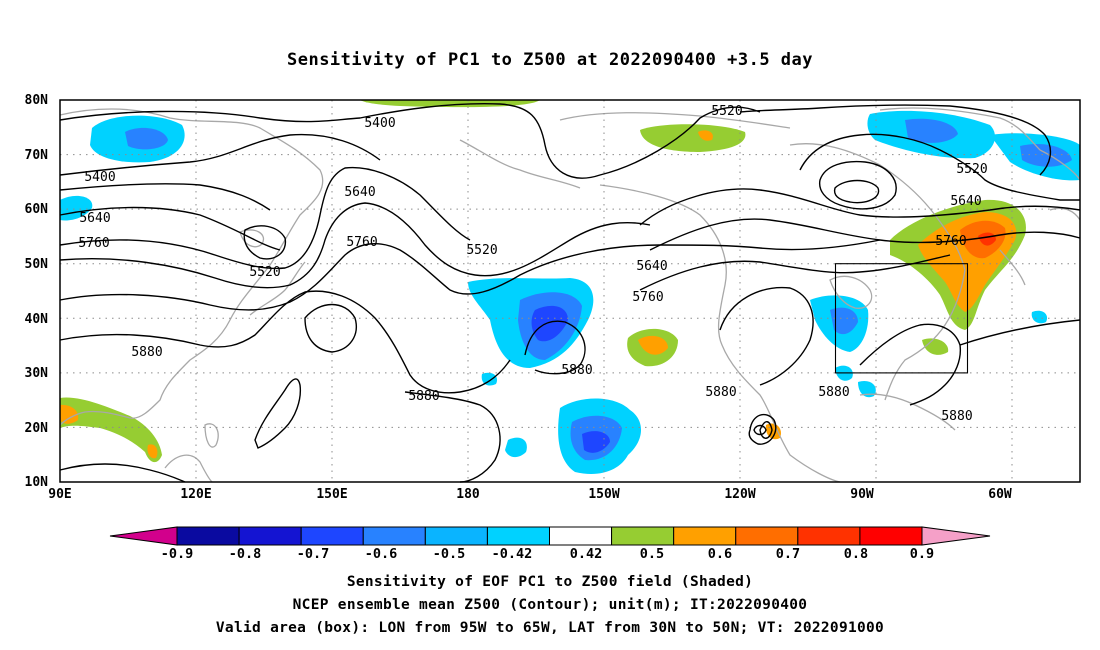 Image resolution: width=1100 pixels, height=650 pixels. I want to click on shade-neg-subtropical-pacific-center, so click(596, 442).